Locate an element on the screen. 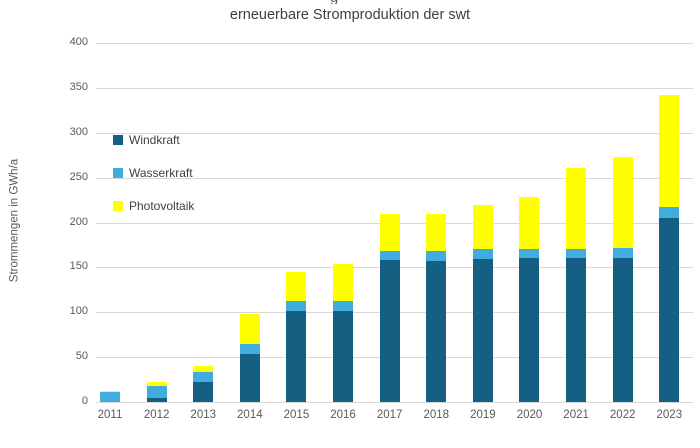  y-tick-label: 100 is located at coordinates (78, 311).